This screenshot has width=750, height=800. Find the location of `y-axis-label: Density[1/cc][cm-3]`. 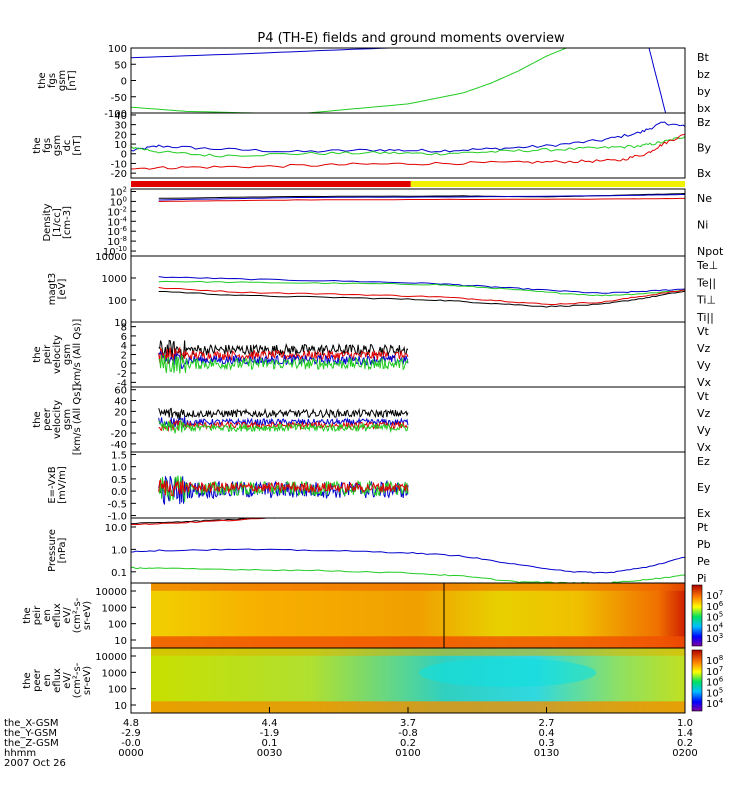

y-axis-label: Density[1/cc][cm-3] is located at coordinates (57, 222).